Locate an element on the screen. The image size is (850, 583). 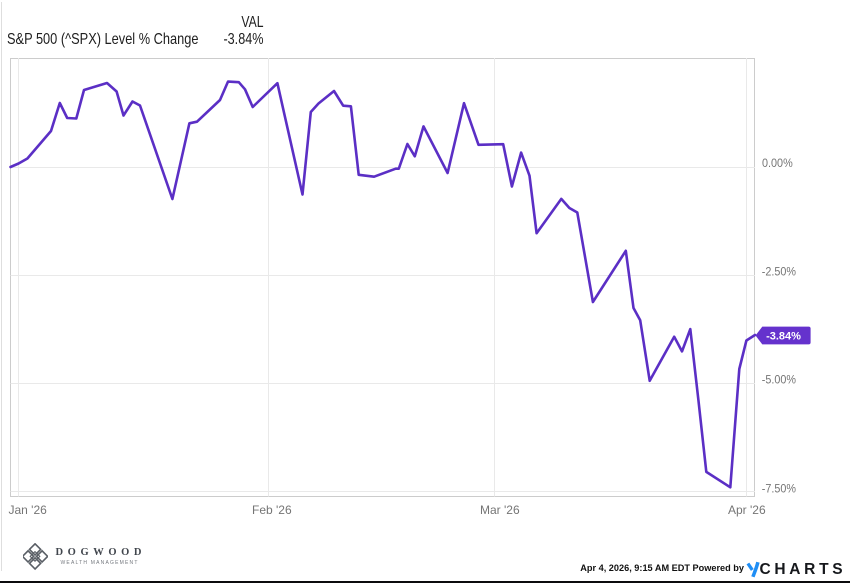
svg-text: -2.50% is located at coordinates (779, 272).